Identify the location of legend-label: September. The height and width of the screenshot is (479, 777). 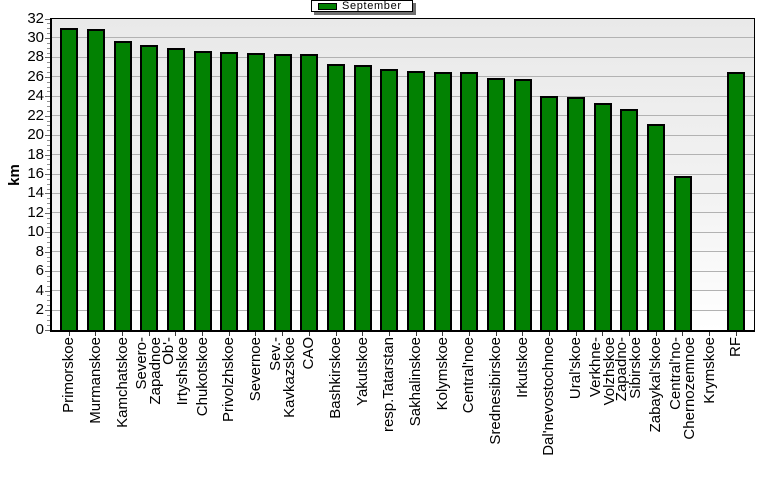
(372, 6).